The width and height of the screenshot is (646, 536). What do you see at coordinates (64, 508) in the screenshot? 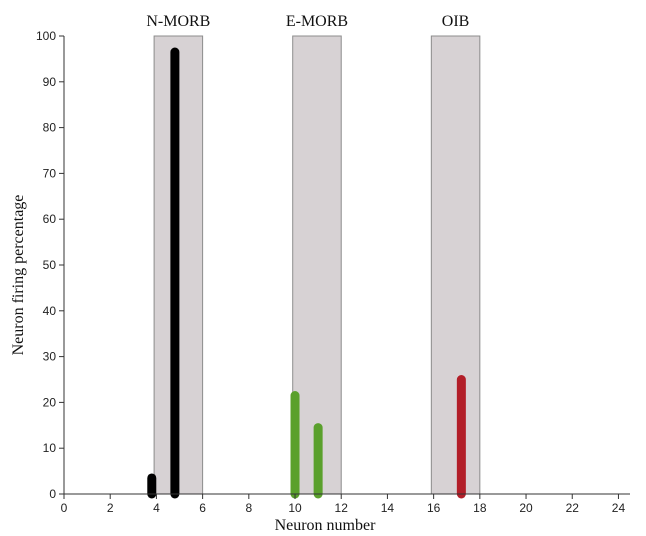
I see `x-tick-label-0: 0` at bounding box center [64, 508].